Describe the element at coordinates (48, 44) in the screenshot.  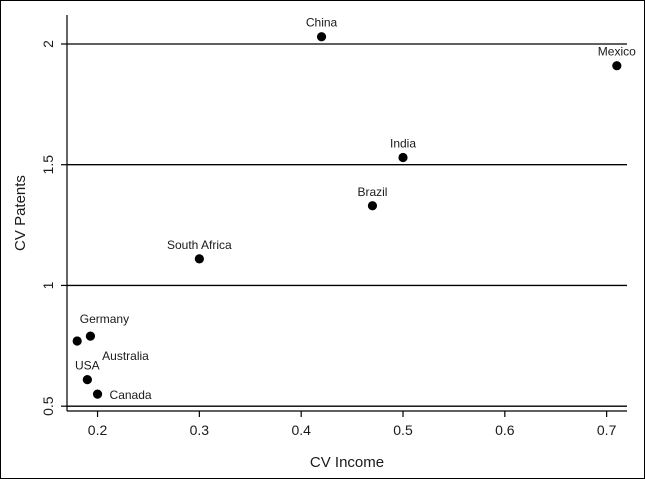
I see `y-tick-label: 2` at that location.